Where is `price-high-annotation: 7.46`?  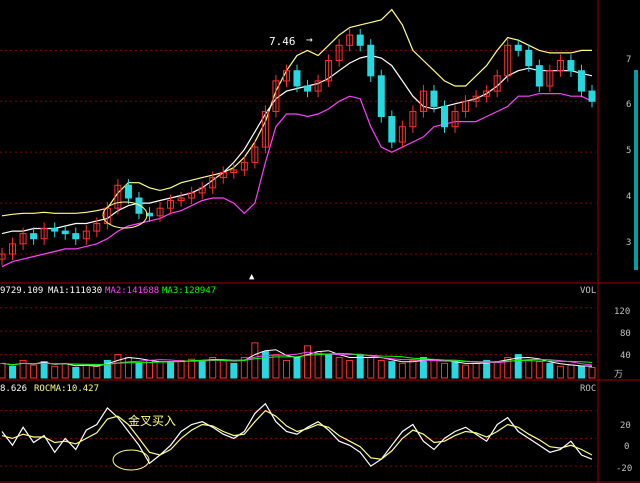
price-high-annotation: 7.46 is located at coordinates (282, 41).